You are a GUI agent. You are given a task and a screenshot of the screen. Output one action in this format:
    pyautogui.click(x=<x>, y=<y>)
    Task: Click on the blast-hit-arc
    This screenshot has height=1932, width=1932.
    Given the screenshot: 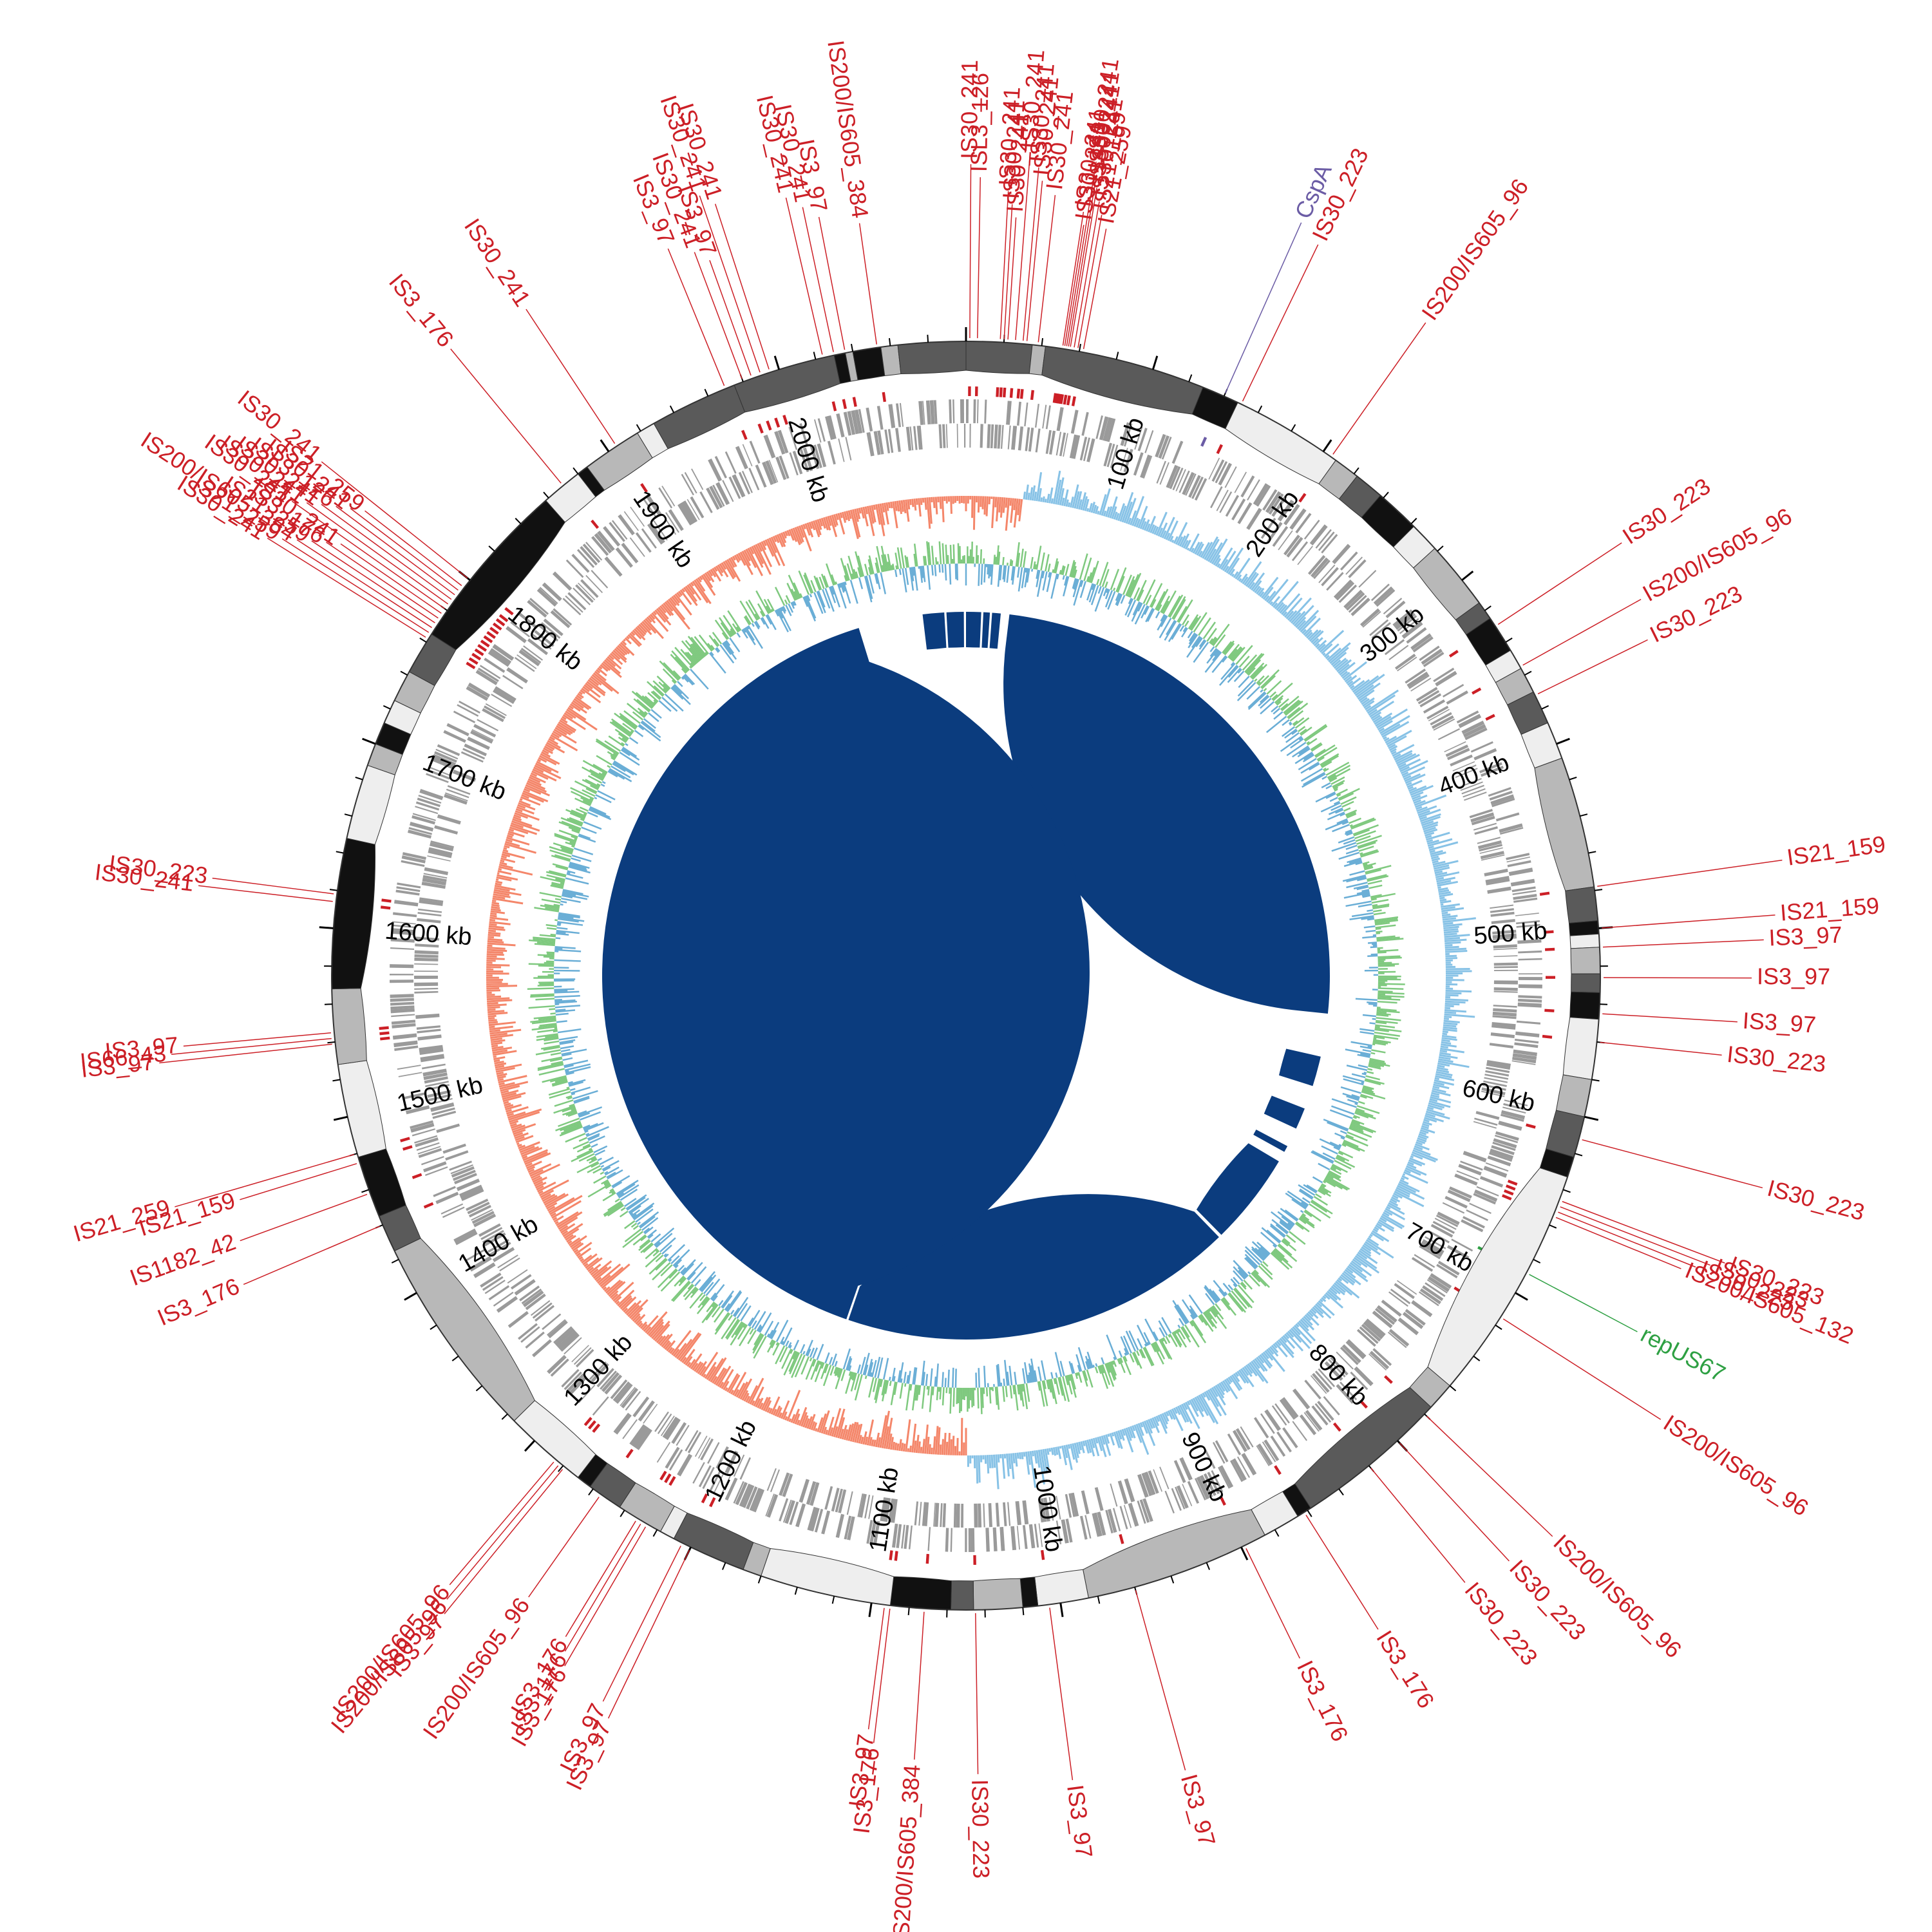 What is the action you would take?
    pyautogui.click(x=935, y=631)
    